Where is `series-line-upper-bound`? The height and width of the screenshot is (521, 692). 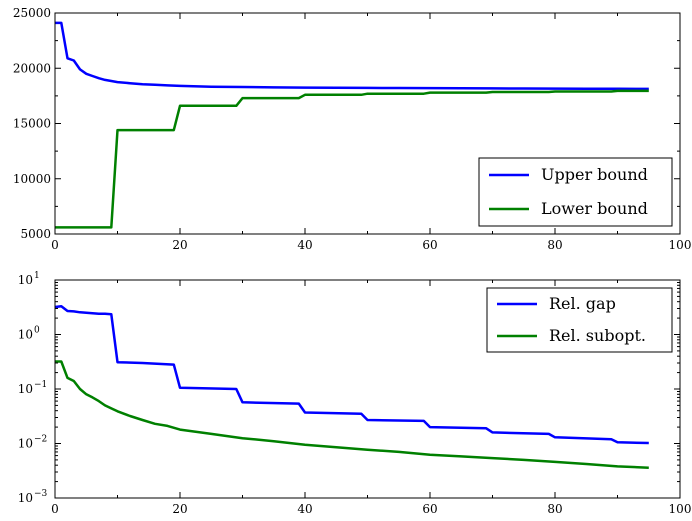 series-line-upper-bound is located at coordinates (352, 56).